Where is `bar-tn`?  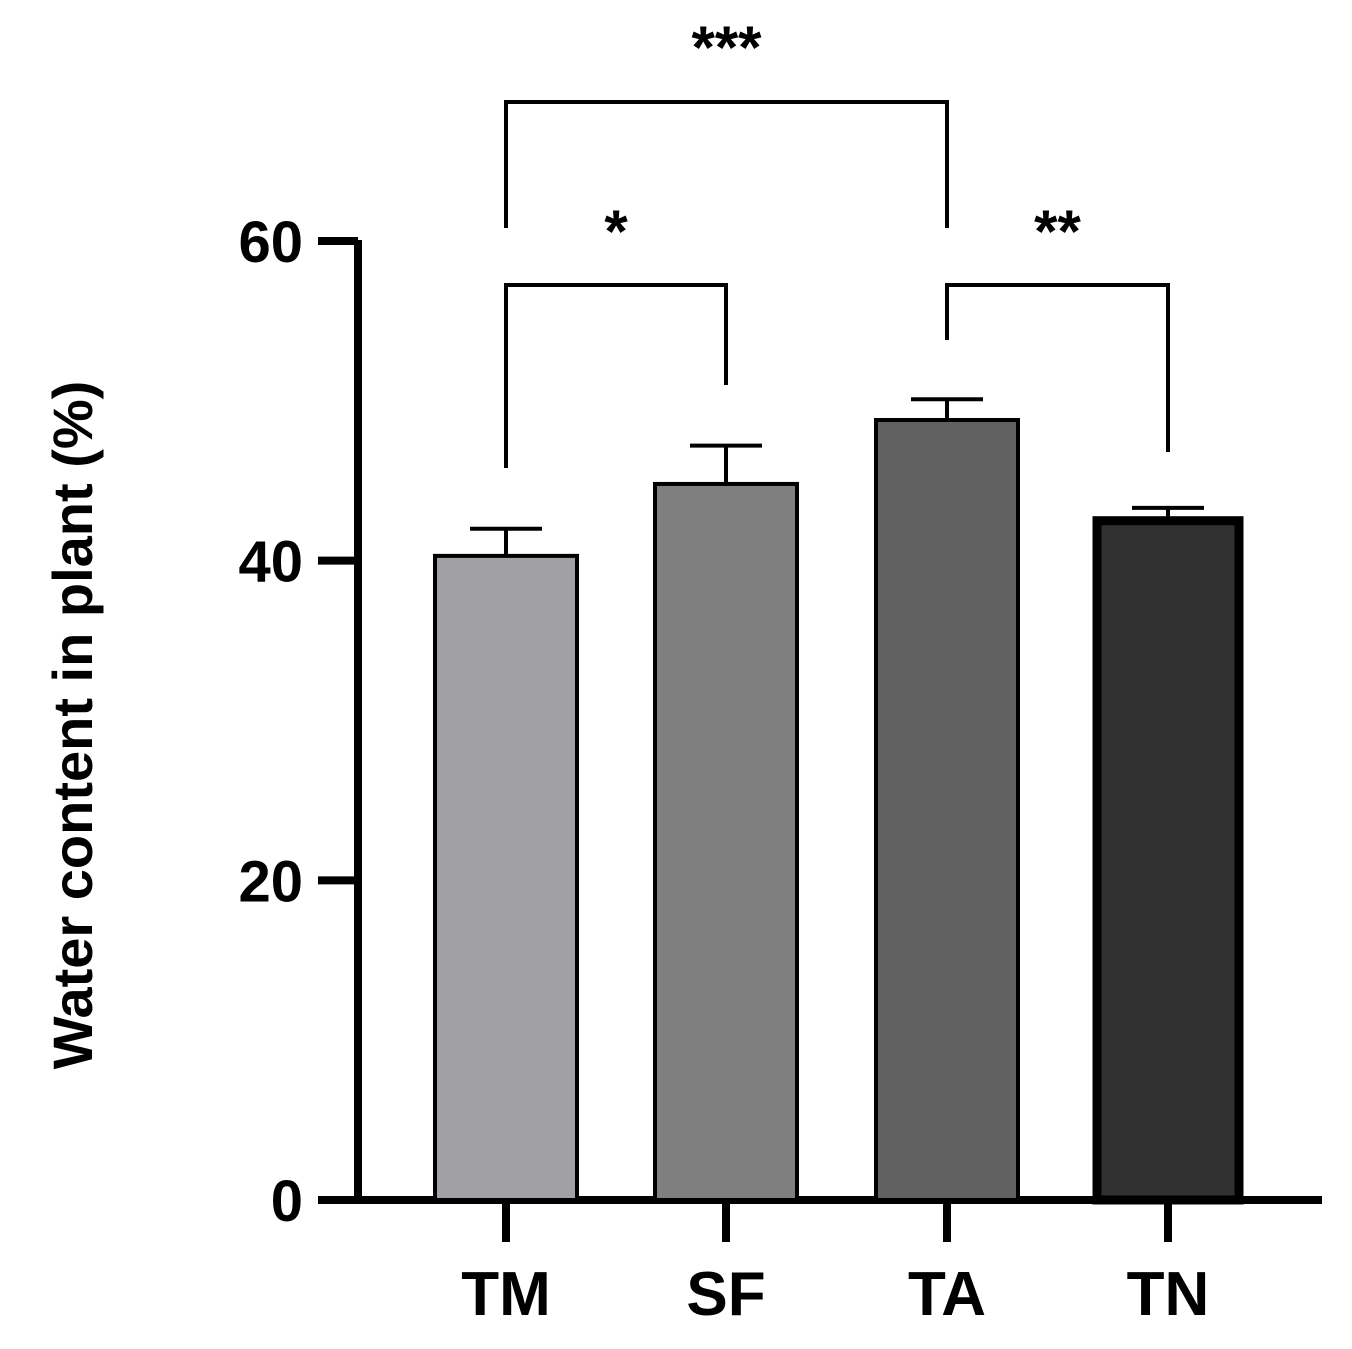
bar-tn is located at coordinates (1168, 860).